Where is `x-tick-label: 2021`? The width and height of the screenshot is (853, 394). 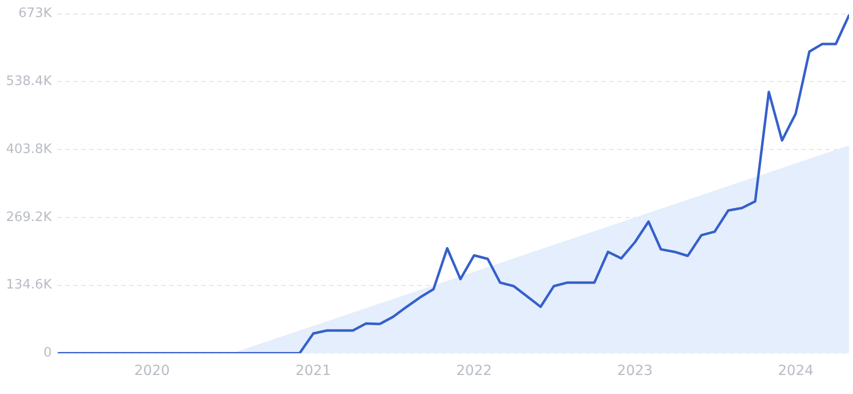
x-tick-label: 2021 is located at coordinates (313, 371).